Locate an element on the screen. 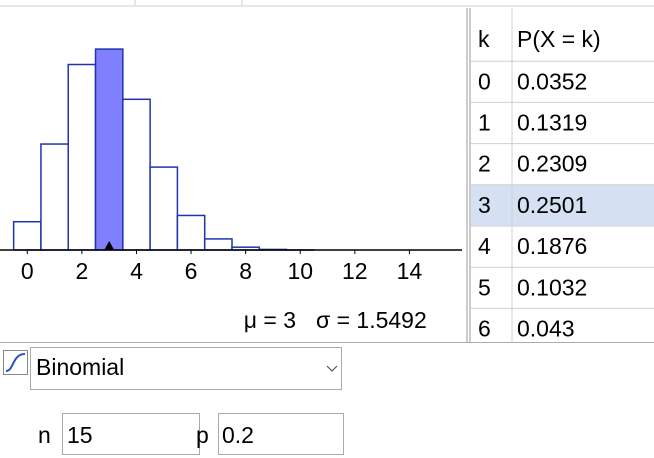 The height and width of the screenshot is (458, 654). selected-row is located at coordinates (562, 205).